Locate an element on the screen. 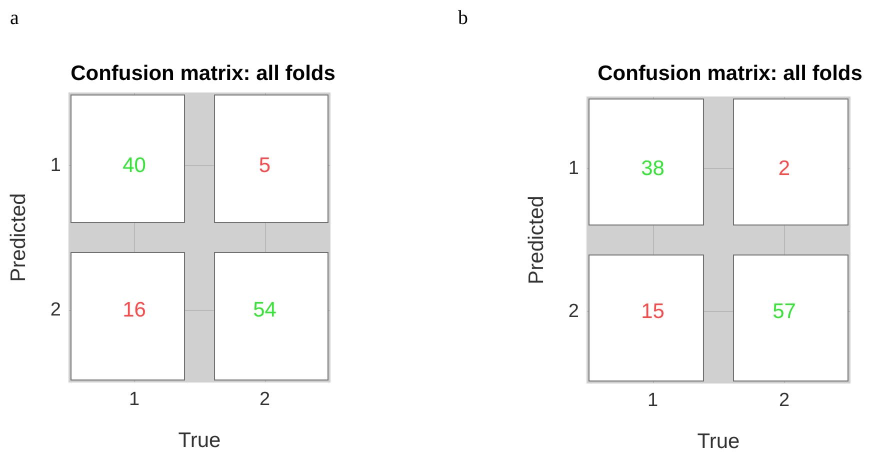 The image size is (896, 466). data-label: 40 is located at coordinates (134, 165).